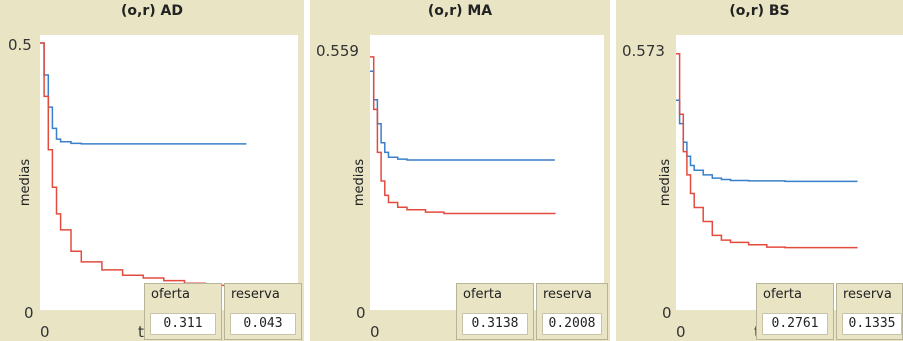  Describe the element at coordinates (20, 45) in the screenshot. I see `y-max-label: 0.5` at that location.